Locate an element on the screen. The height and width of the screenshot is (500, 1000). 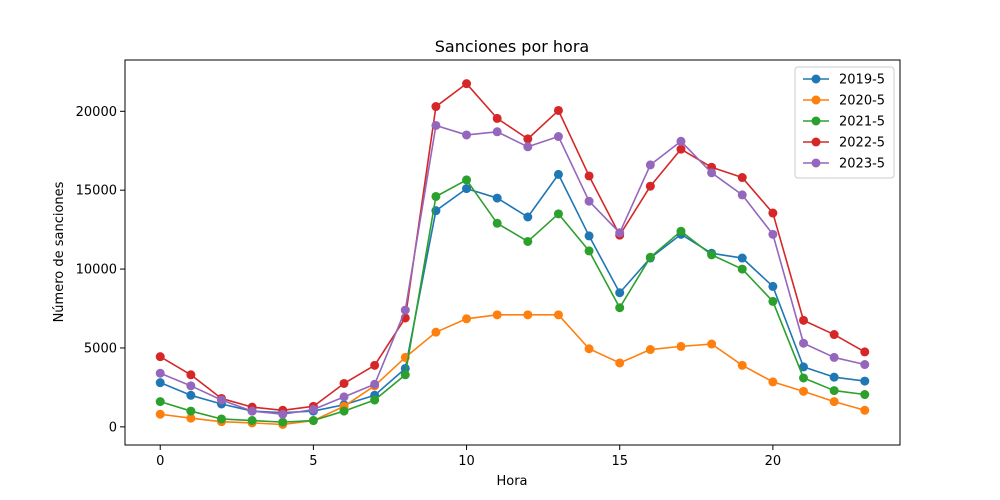
x-tick-label: 5 is located at coordinates (313, 461).